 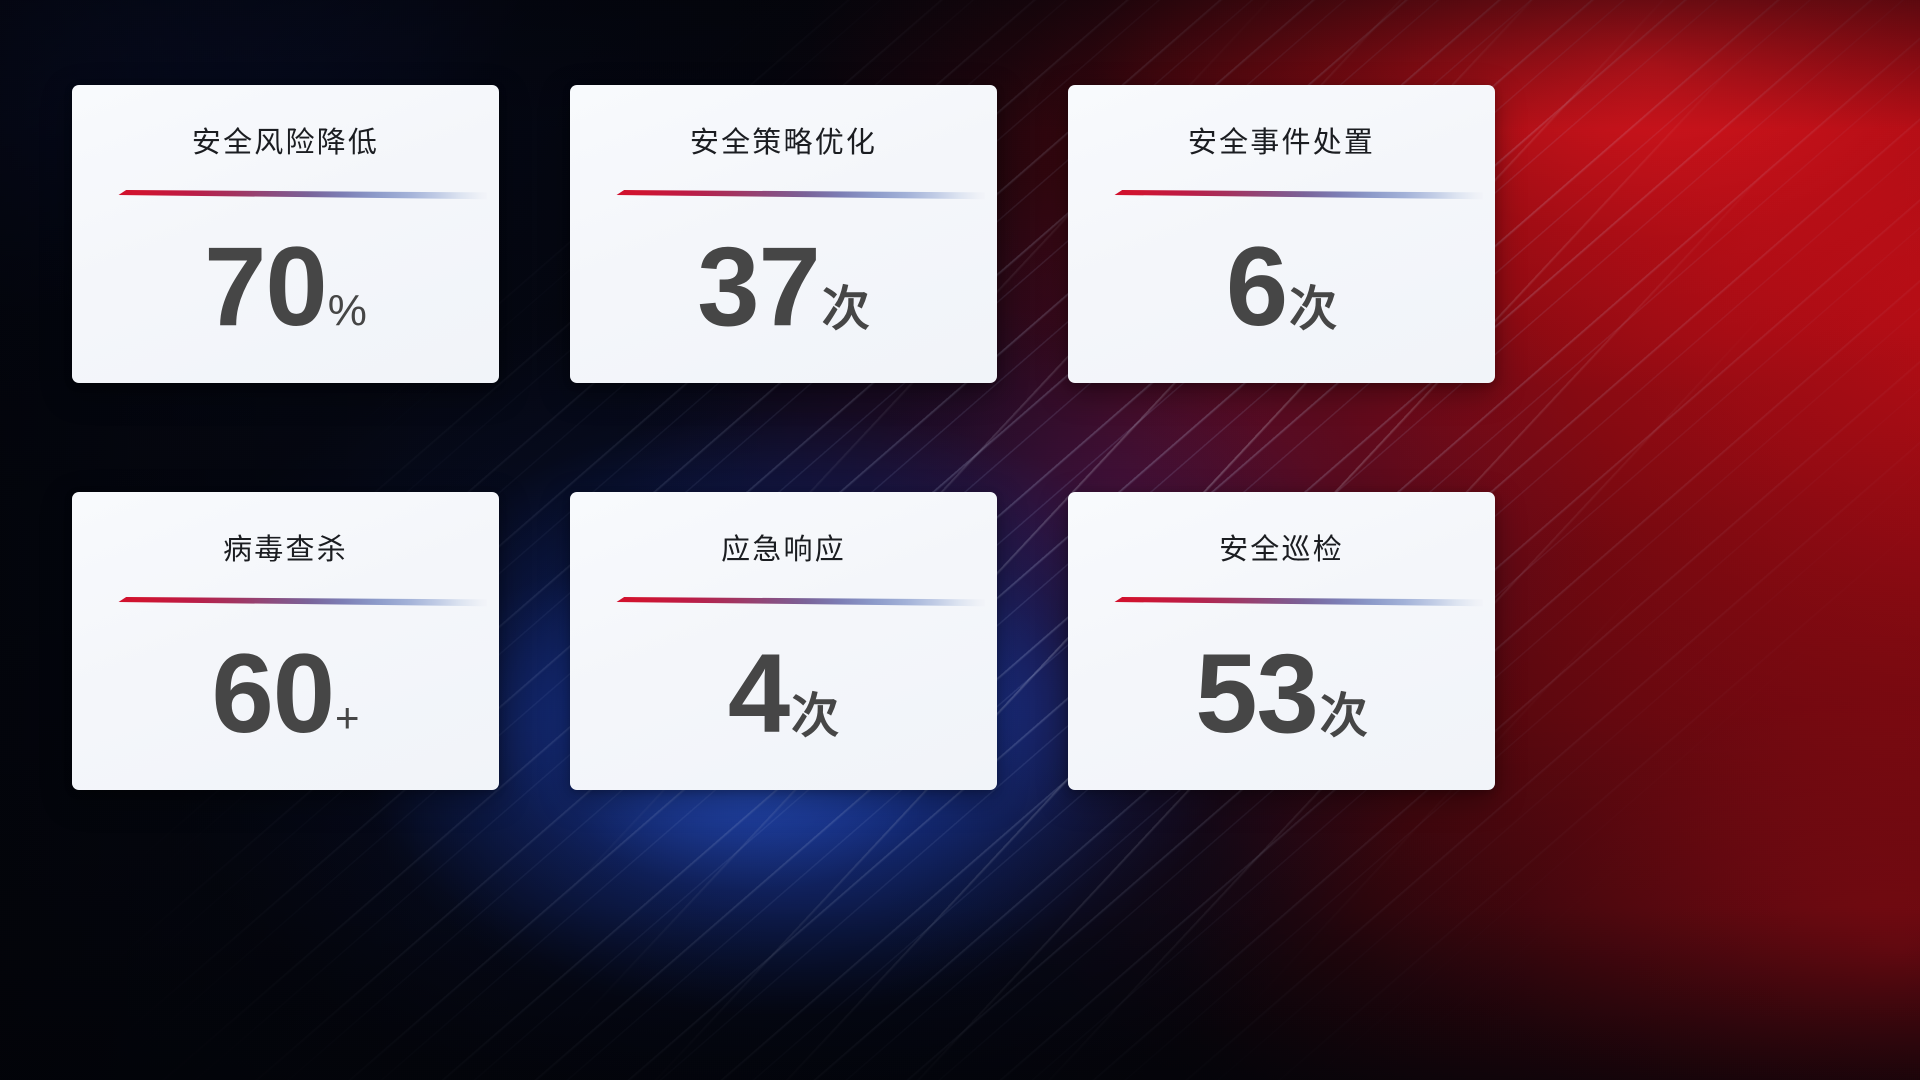 I want to click on metric-value-number: 6, so click(x=1256, y=286).